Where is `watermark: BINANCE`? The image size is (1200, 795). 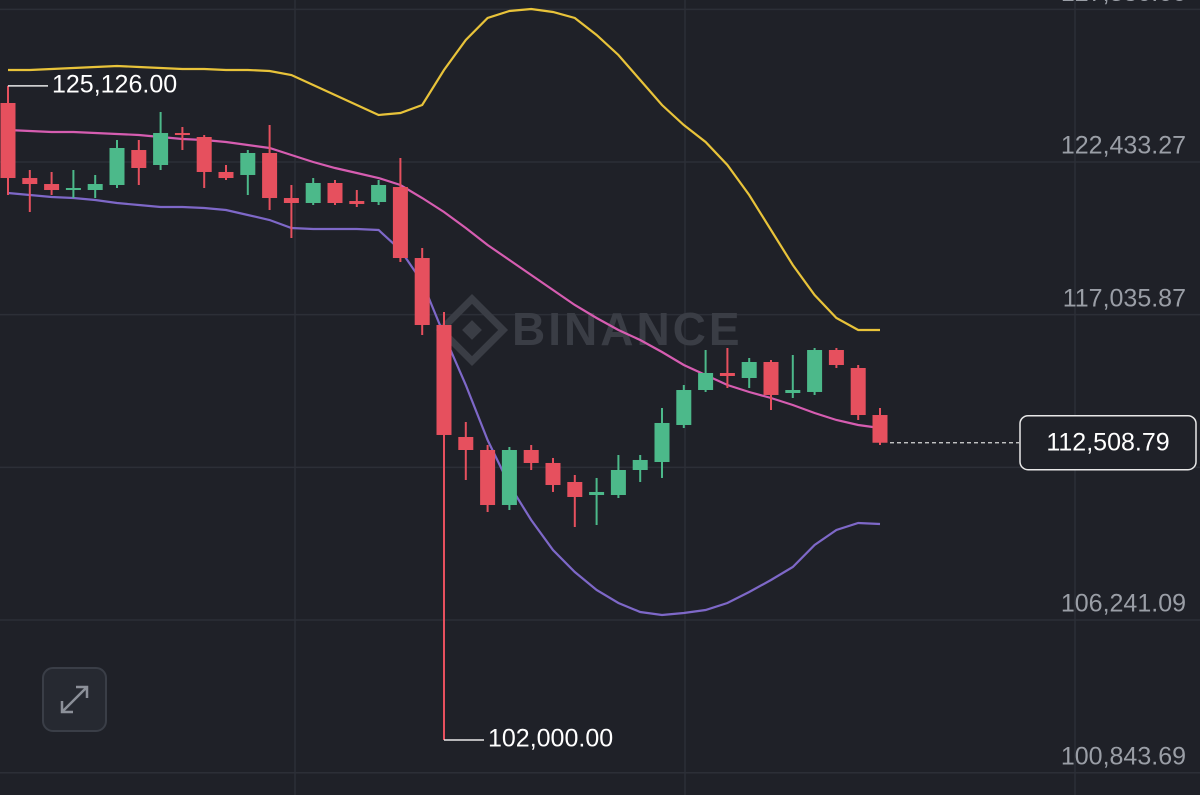 watermark: BINANCE is located at coordinates (589, 330).